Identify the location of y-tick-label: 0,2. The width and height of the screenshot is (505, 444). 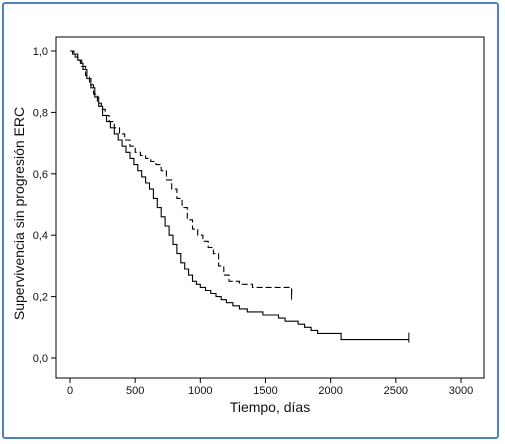
(40, 298).